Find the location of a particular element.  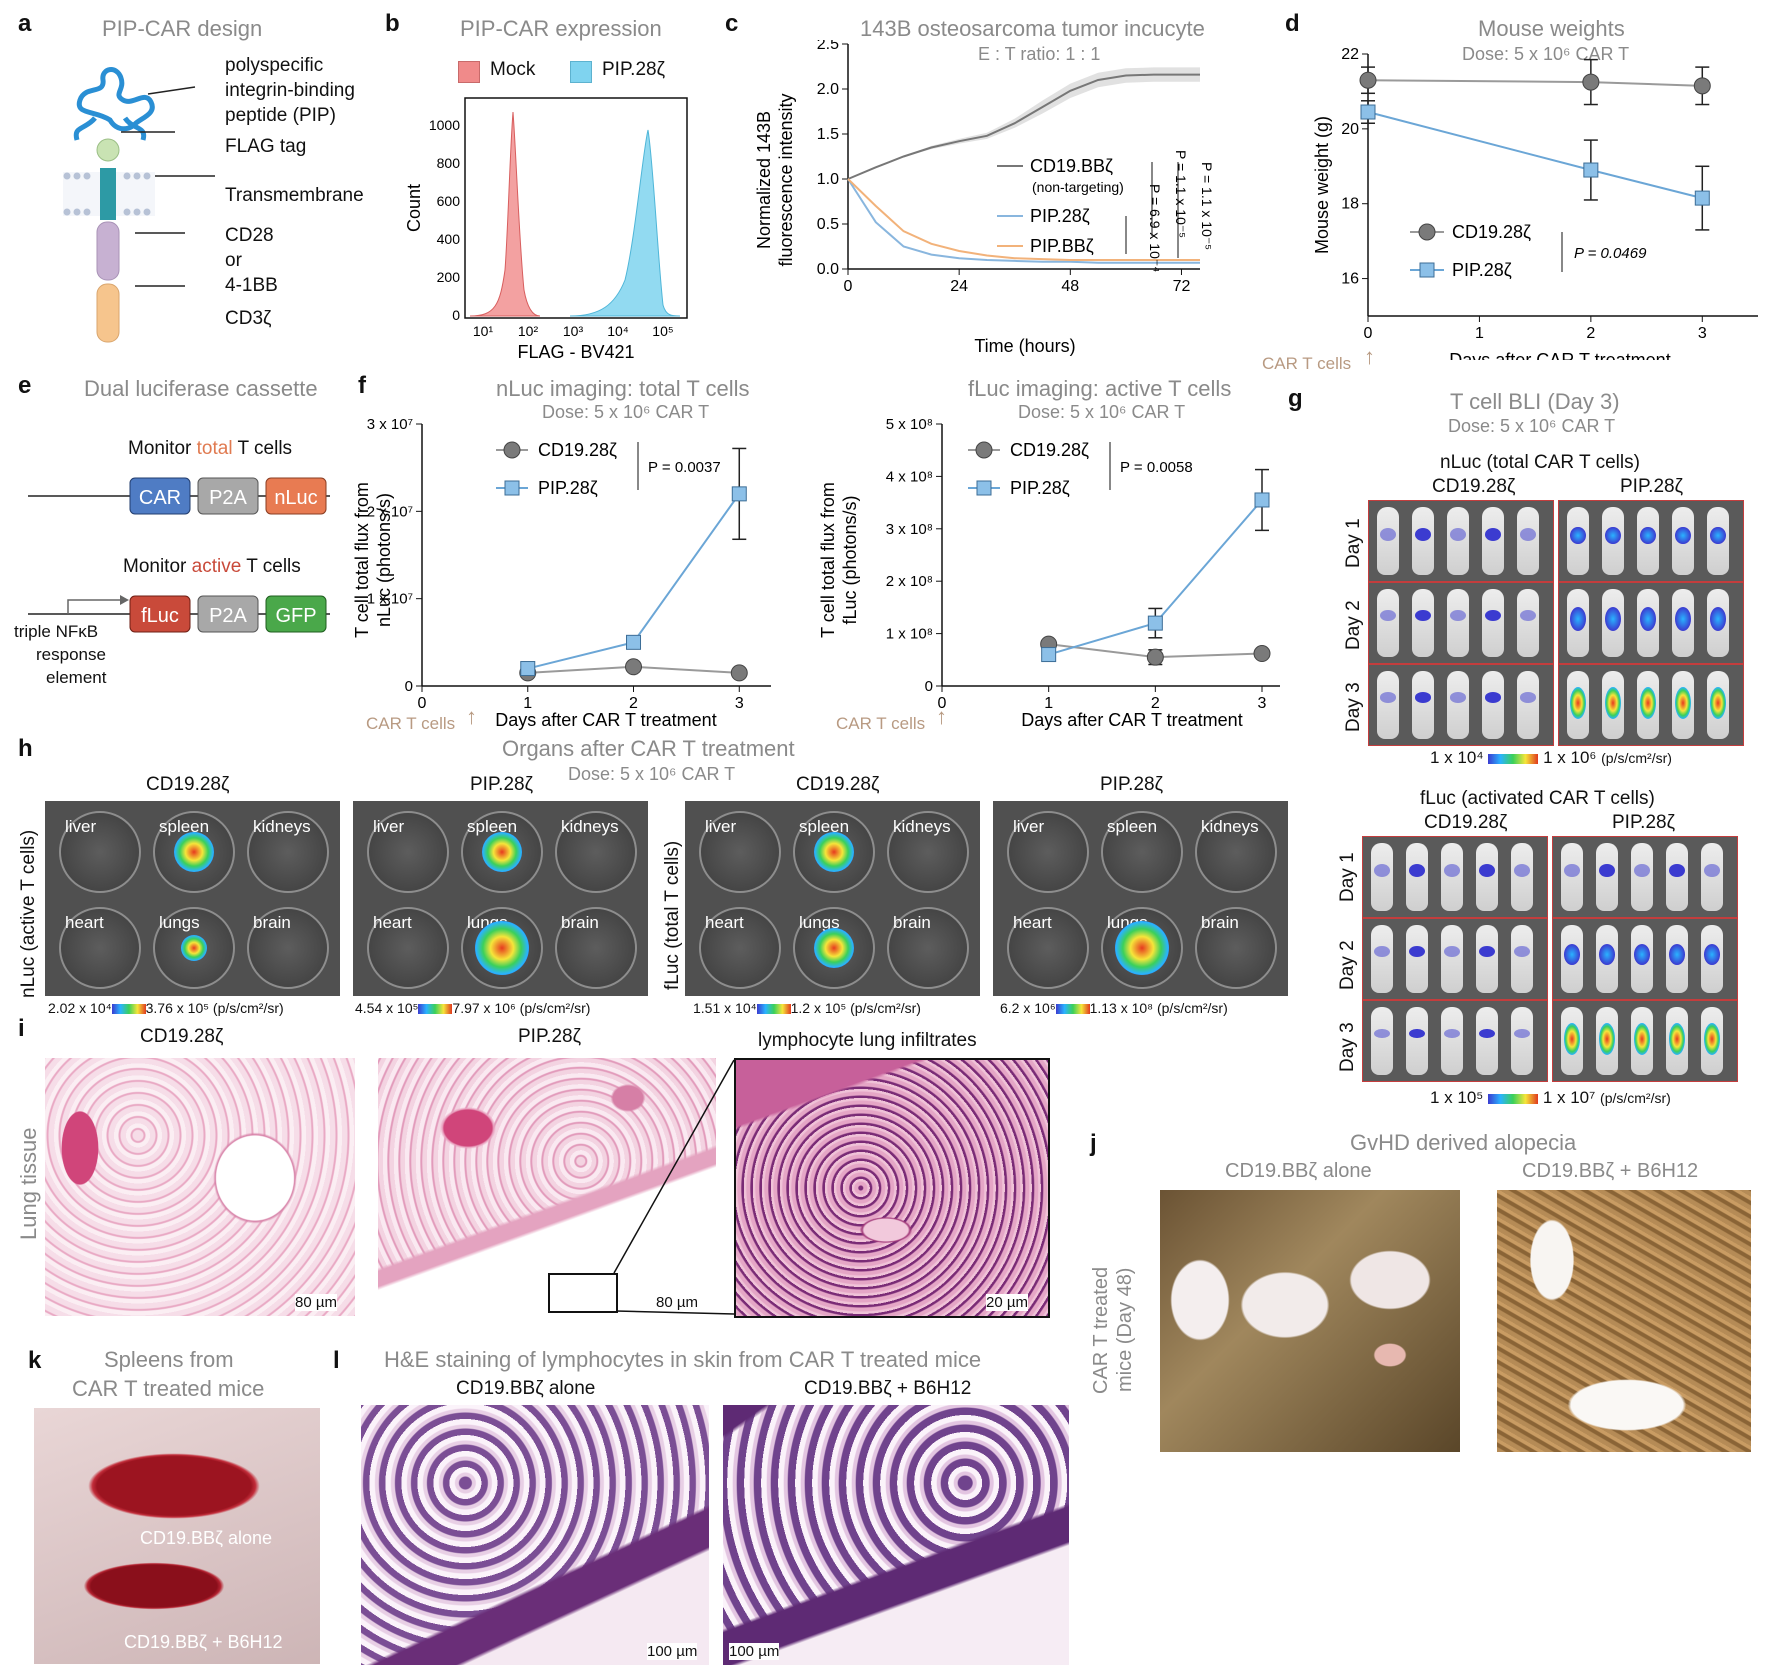

organ-well: liver is located at coordinates (408, 852).